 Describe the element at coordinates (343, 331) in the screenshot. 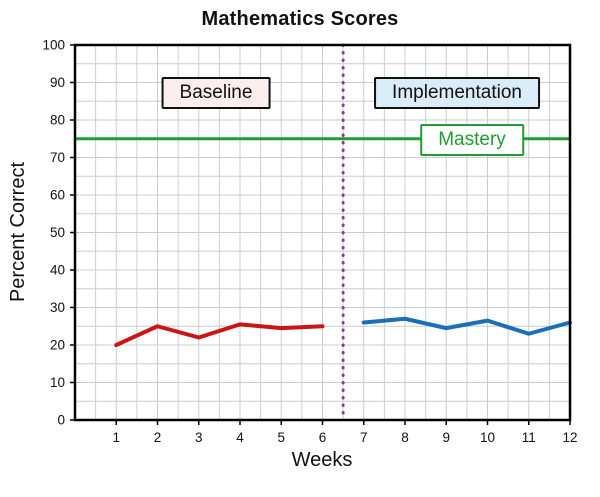

I see `series-layer` at that location.